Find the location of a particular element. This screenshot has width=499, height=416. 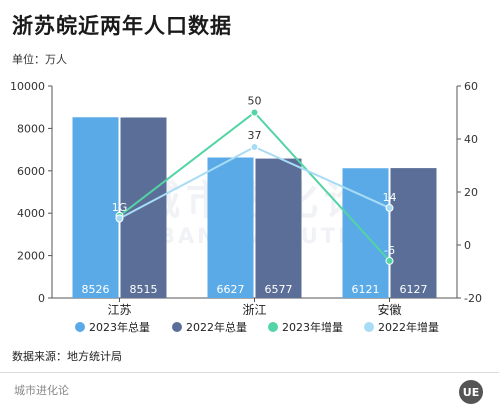

unit-label: 单位：万人 is located at coordinates (39, 59).